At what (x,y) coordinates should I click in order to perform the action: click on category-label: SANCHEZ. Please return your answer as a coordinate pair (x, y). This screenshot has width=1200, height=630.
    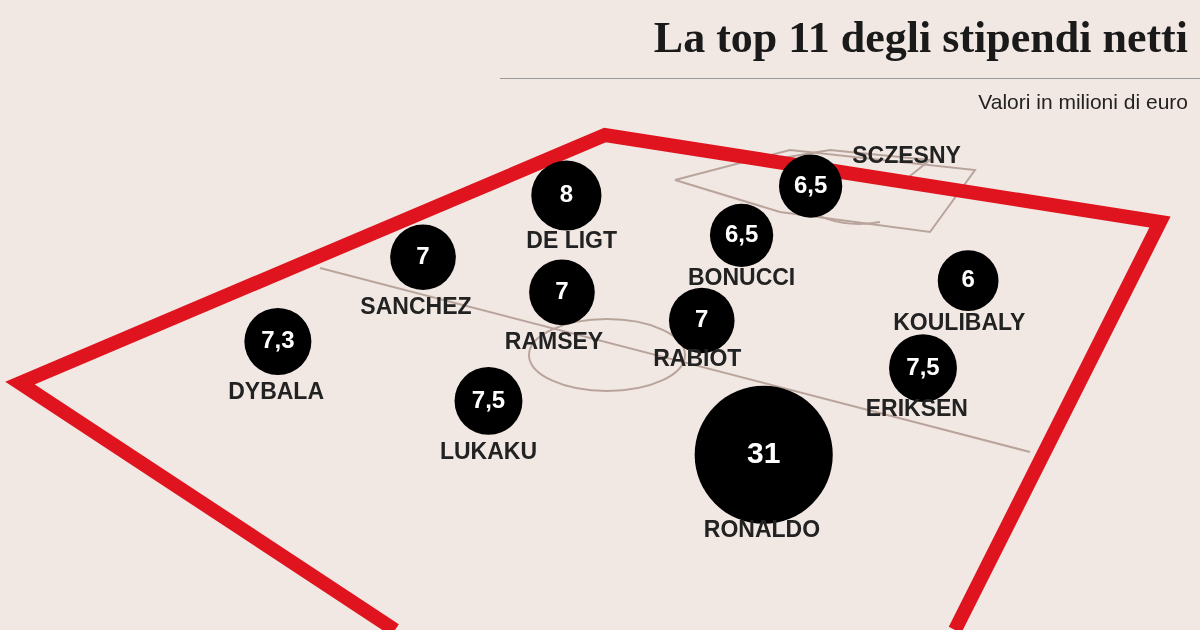
    Looking at the image, I should click on (416, 305).